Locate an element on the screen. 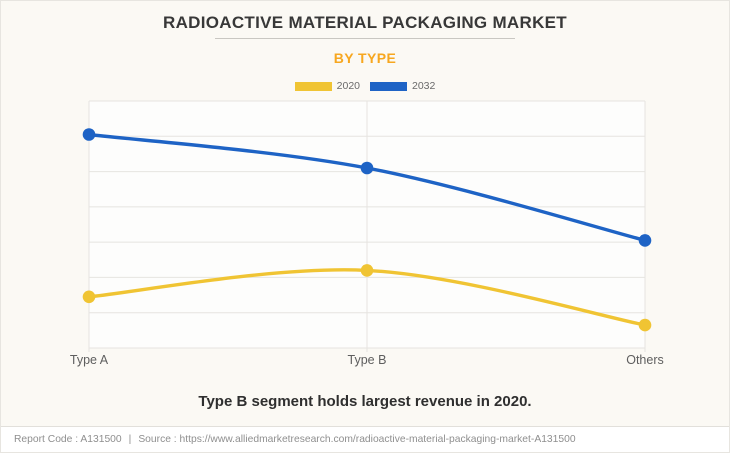 This screenshot has width=730, height=453. legend-label-2032: 2032 is located at coordinates (424, 86).